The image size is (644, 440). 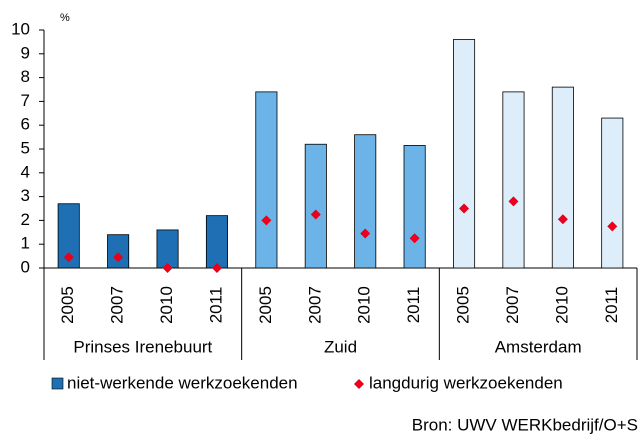 I want to click on legend-label: langdurig werkzoekenden, so click(x=466, y=382).